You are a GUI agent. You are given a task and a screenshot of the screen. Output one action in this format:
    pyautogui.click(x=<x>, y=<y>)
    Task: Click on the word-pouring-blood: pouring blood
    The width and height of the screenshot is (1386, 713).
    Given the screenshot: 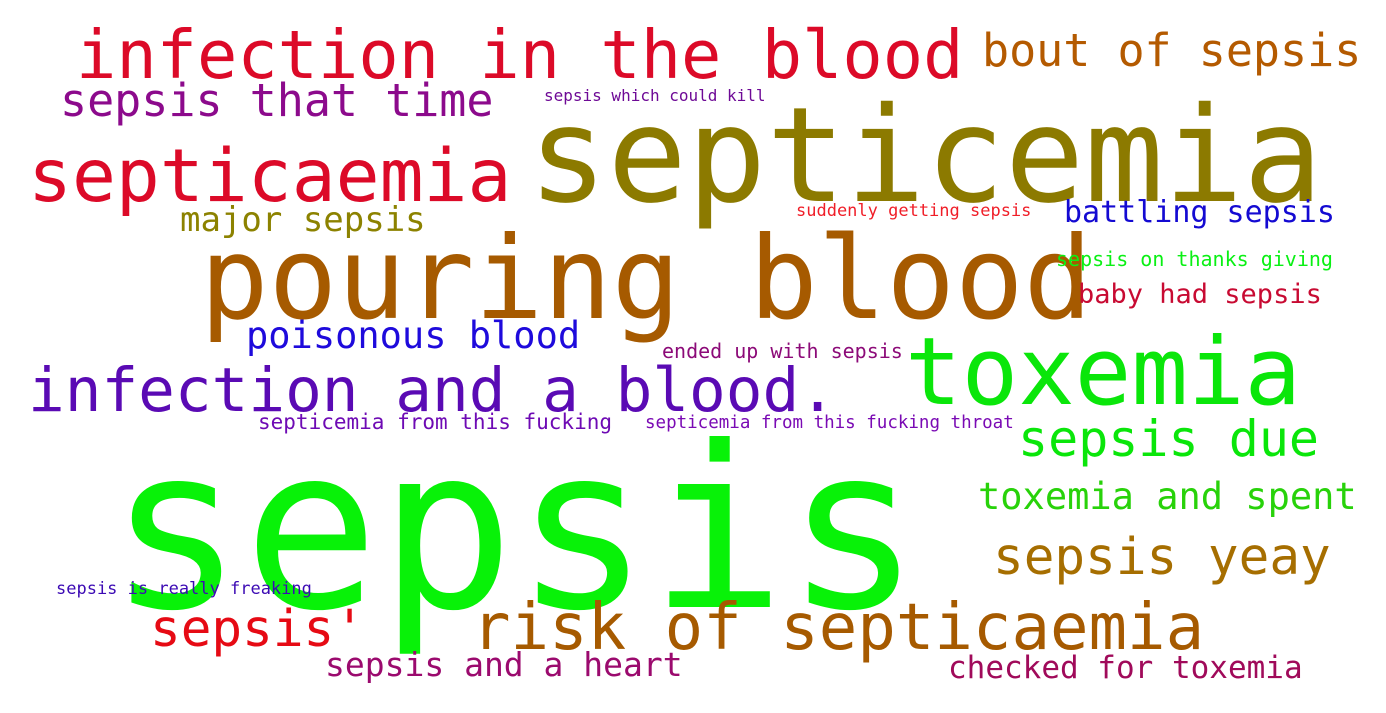 What is the action you would take?
    pyautogui.click(x=646, y=278)
    